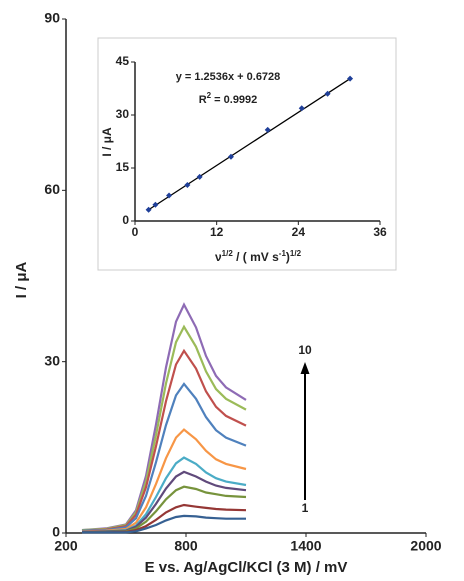 This screenshot has width=464, height=581. Describe the element at coordinates (52, 18) in the screenshot. I see `y-tick-label: 90` at that location.